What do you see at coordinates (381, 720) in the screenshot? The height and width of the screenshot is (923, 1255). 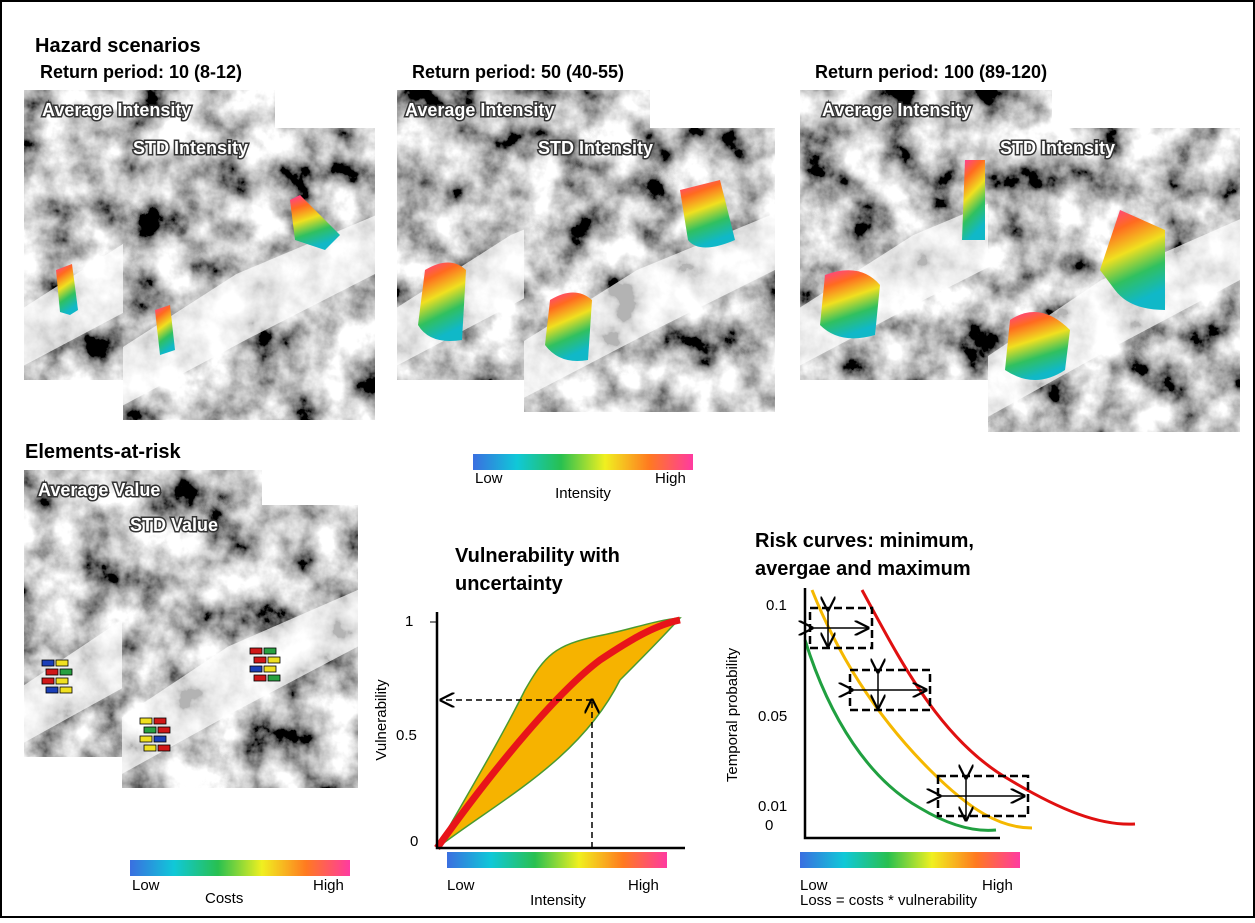 I see `y-axis-label: Vulnerability` at bounding box center [381, 720].